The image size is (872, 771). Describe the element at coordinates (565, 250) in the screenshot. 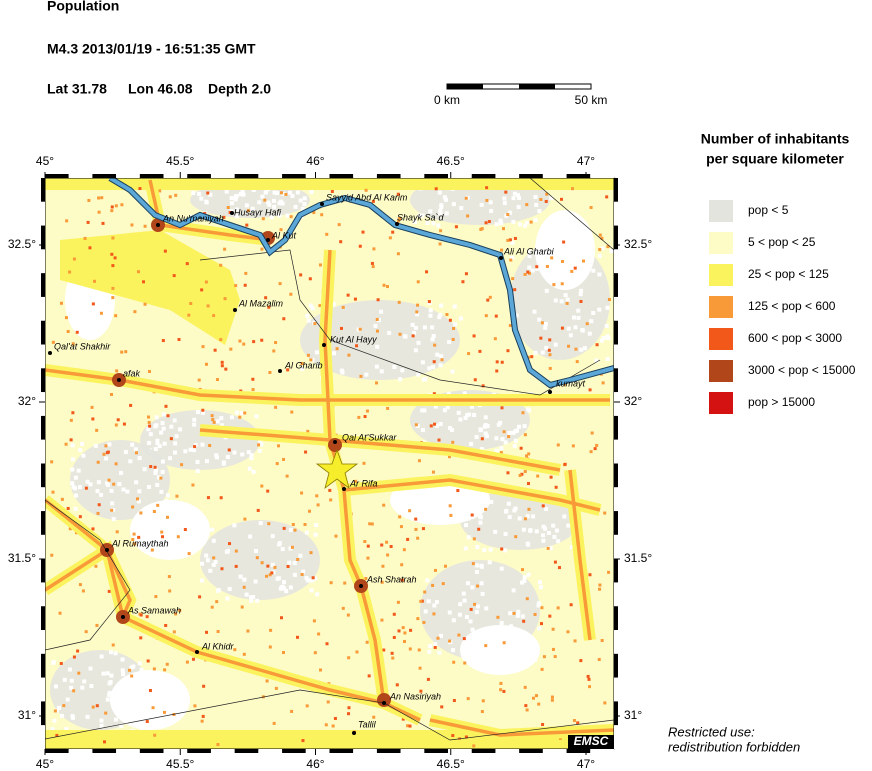

I see `empty-area` at that location.